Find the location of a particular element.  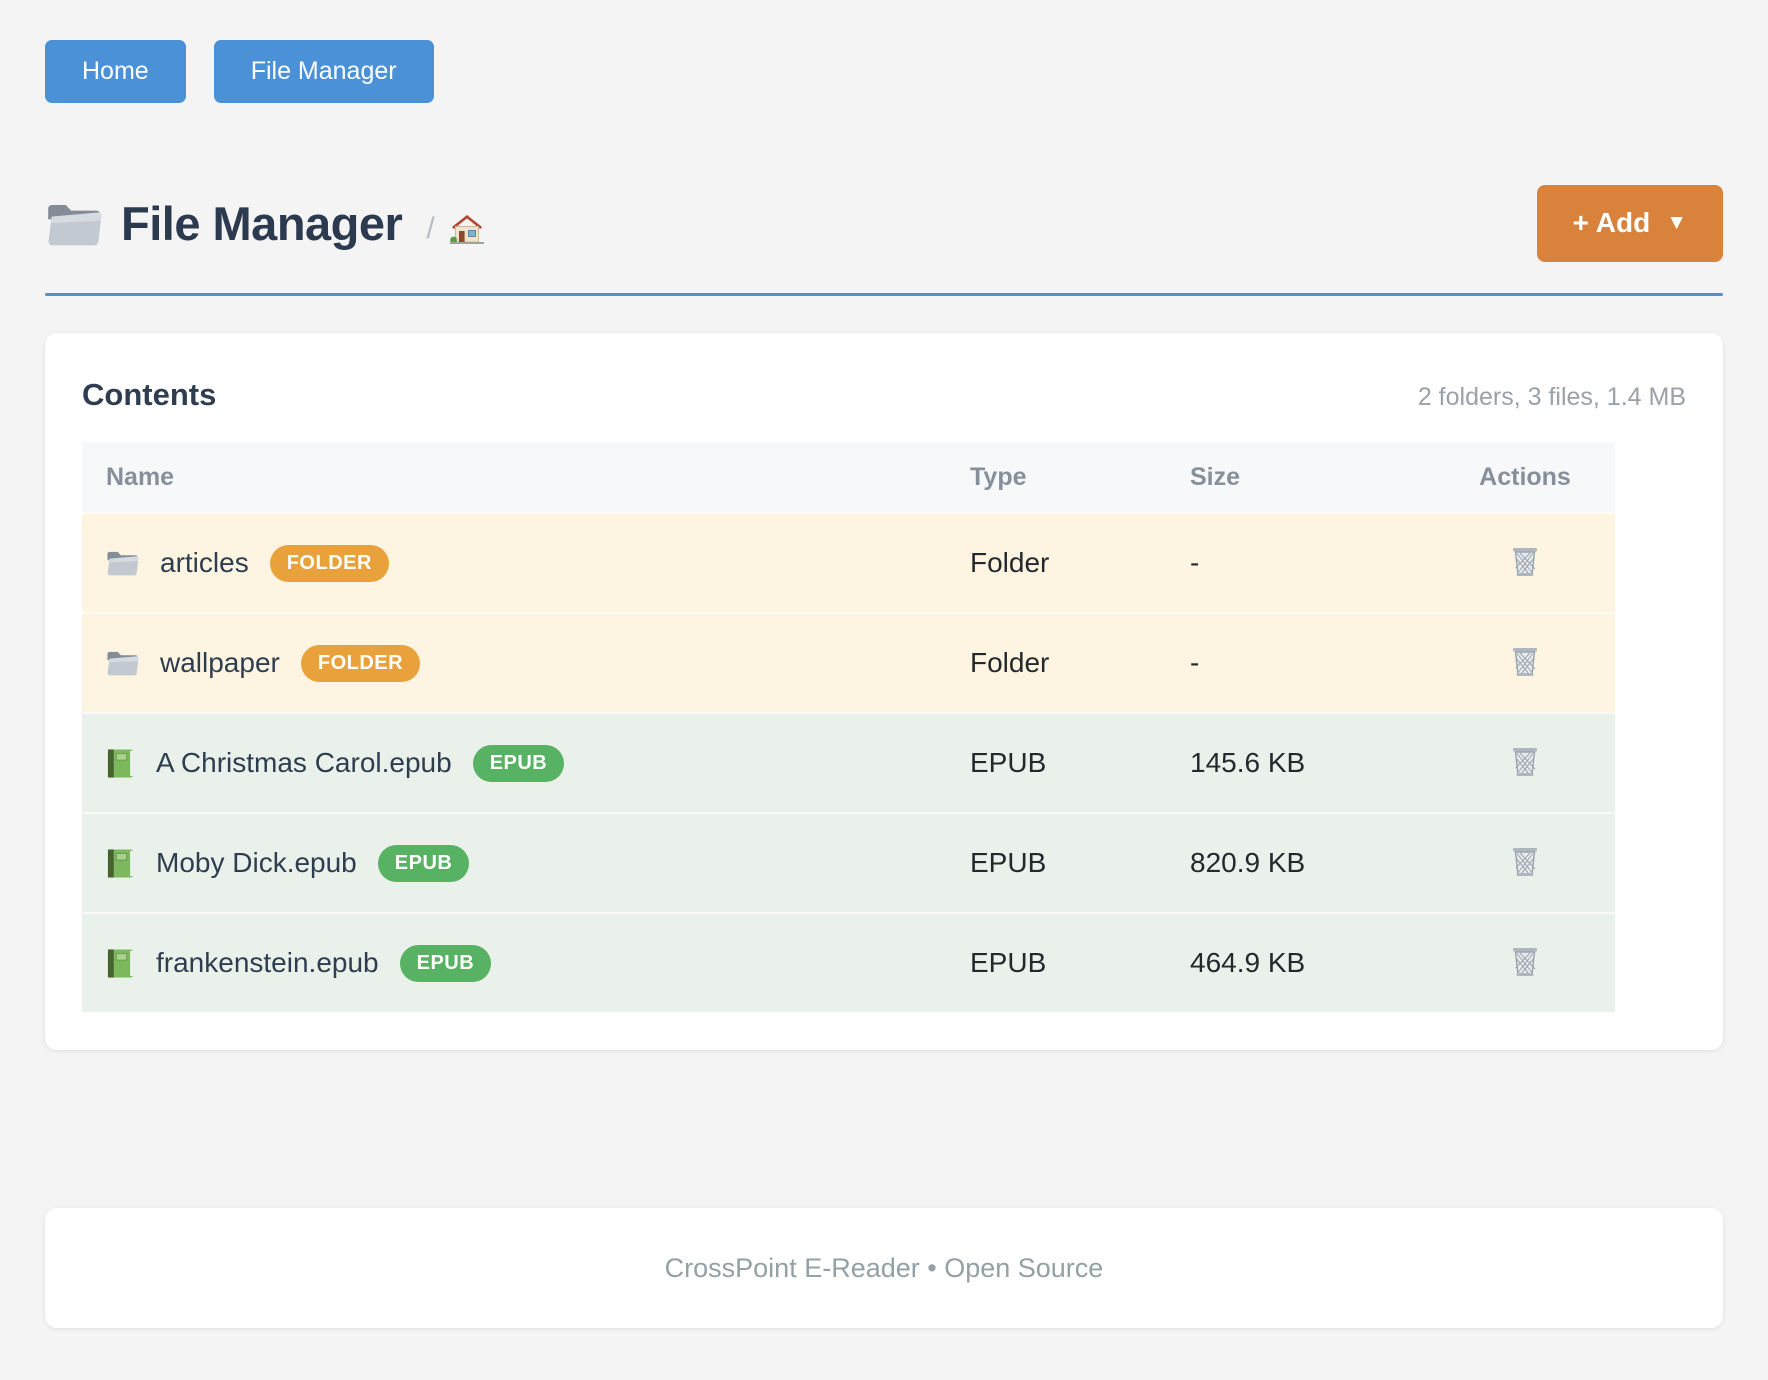

add-button: + Add ▼ is located at coordinates (1629, 223).